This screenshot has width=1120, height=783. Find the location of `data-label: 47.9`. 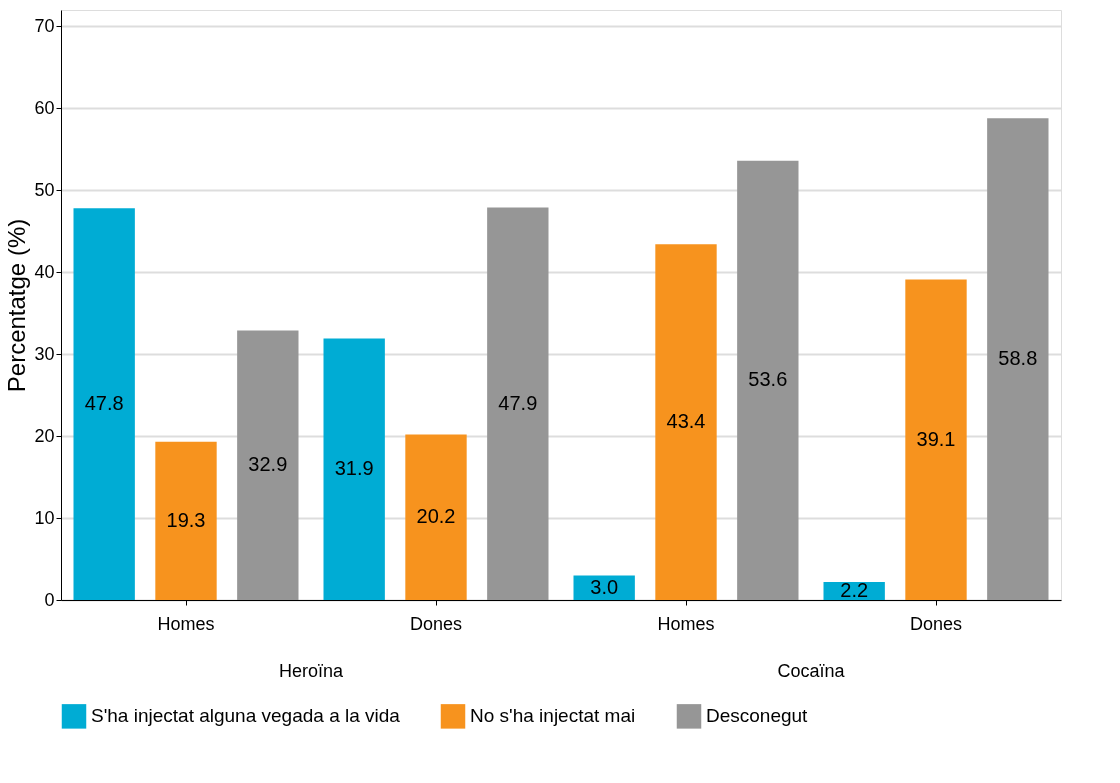

data-label: 47.9 is located at coordinates (518, 402).